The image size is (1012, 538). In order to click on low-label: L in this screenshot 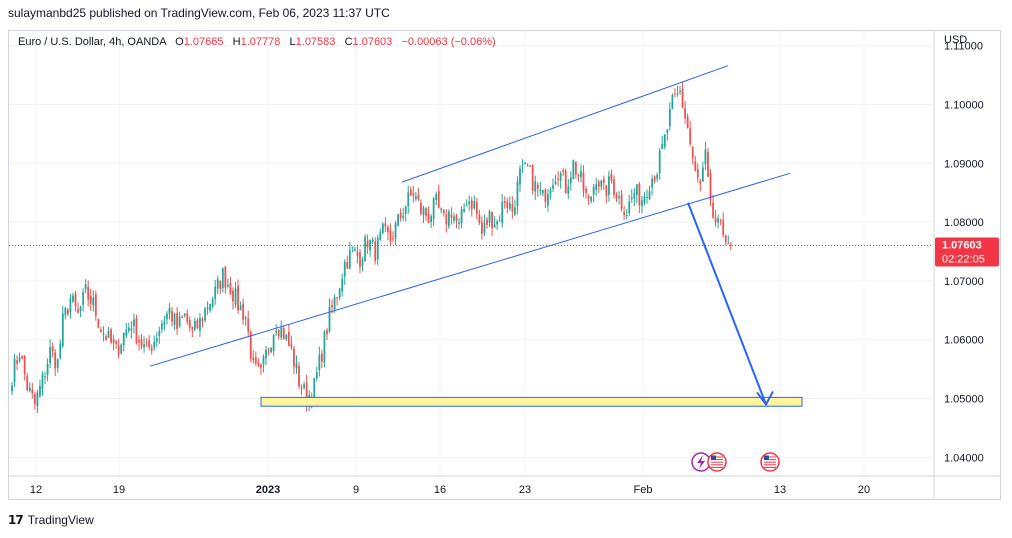, I will do `click(292, 42)`.